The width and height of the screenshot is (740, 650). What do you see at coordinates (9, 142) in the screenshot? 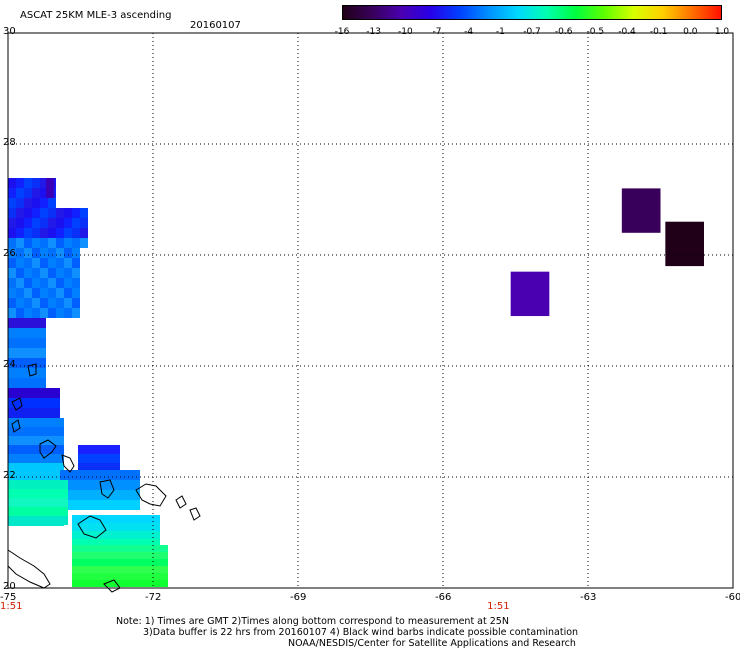
I see `y-tick-label: 28` at bounding box center [9, 142].